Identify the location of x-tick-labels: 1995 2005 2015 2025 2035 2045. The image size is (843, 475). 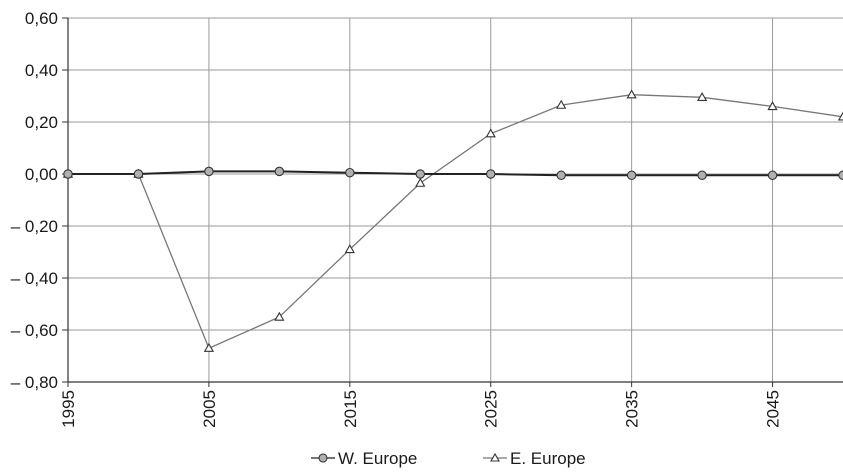
(421, 409).